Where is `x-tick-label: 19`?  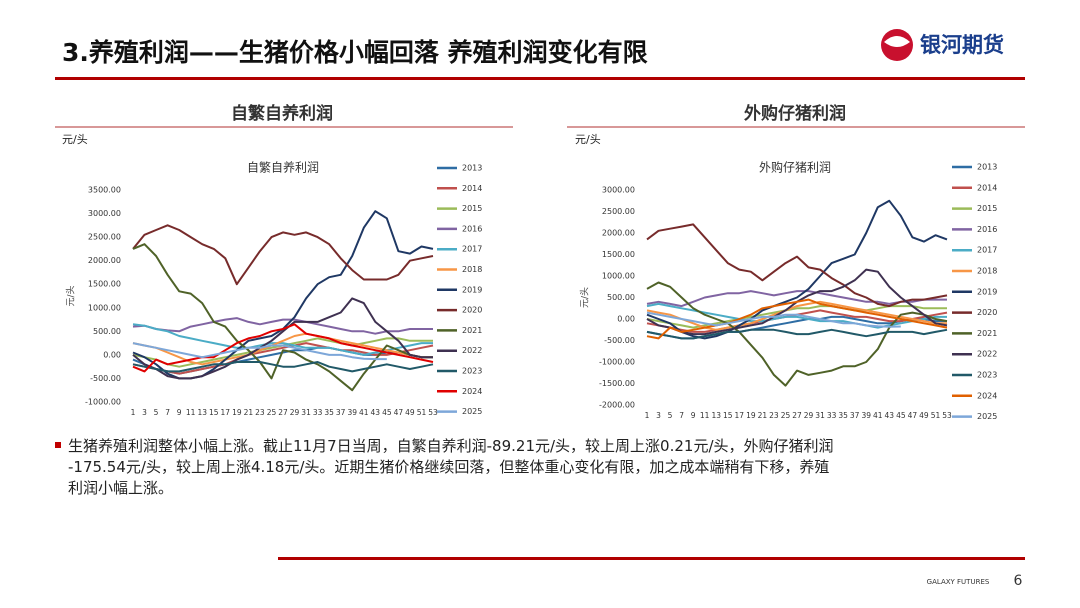 x-tick-label: 19 is located at coordinates (237, 412).